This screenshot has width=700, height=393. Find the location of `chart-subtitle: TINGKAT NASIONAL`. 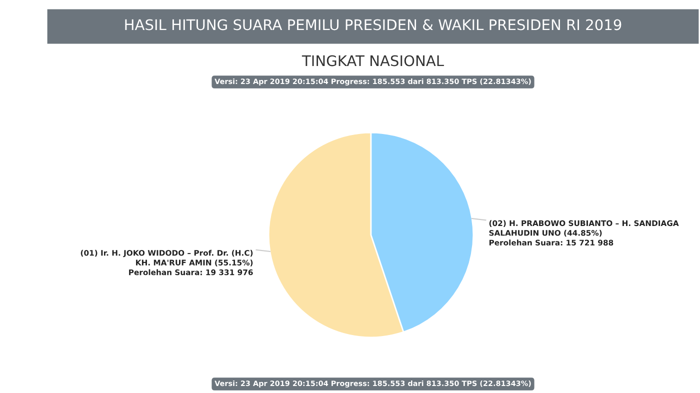

chart-subtitle: TINGKAT NASIONAL is located at coordinates (373, 60).